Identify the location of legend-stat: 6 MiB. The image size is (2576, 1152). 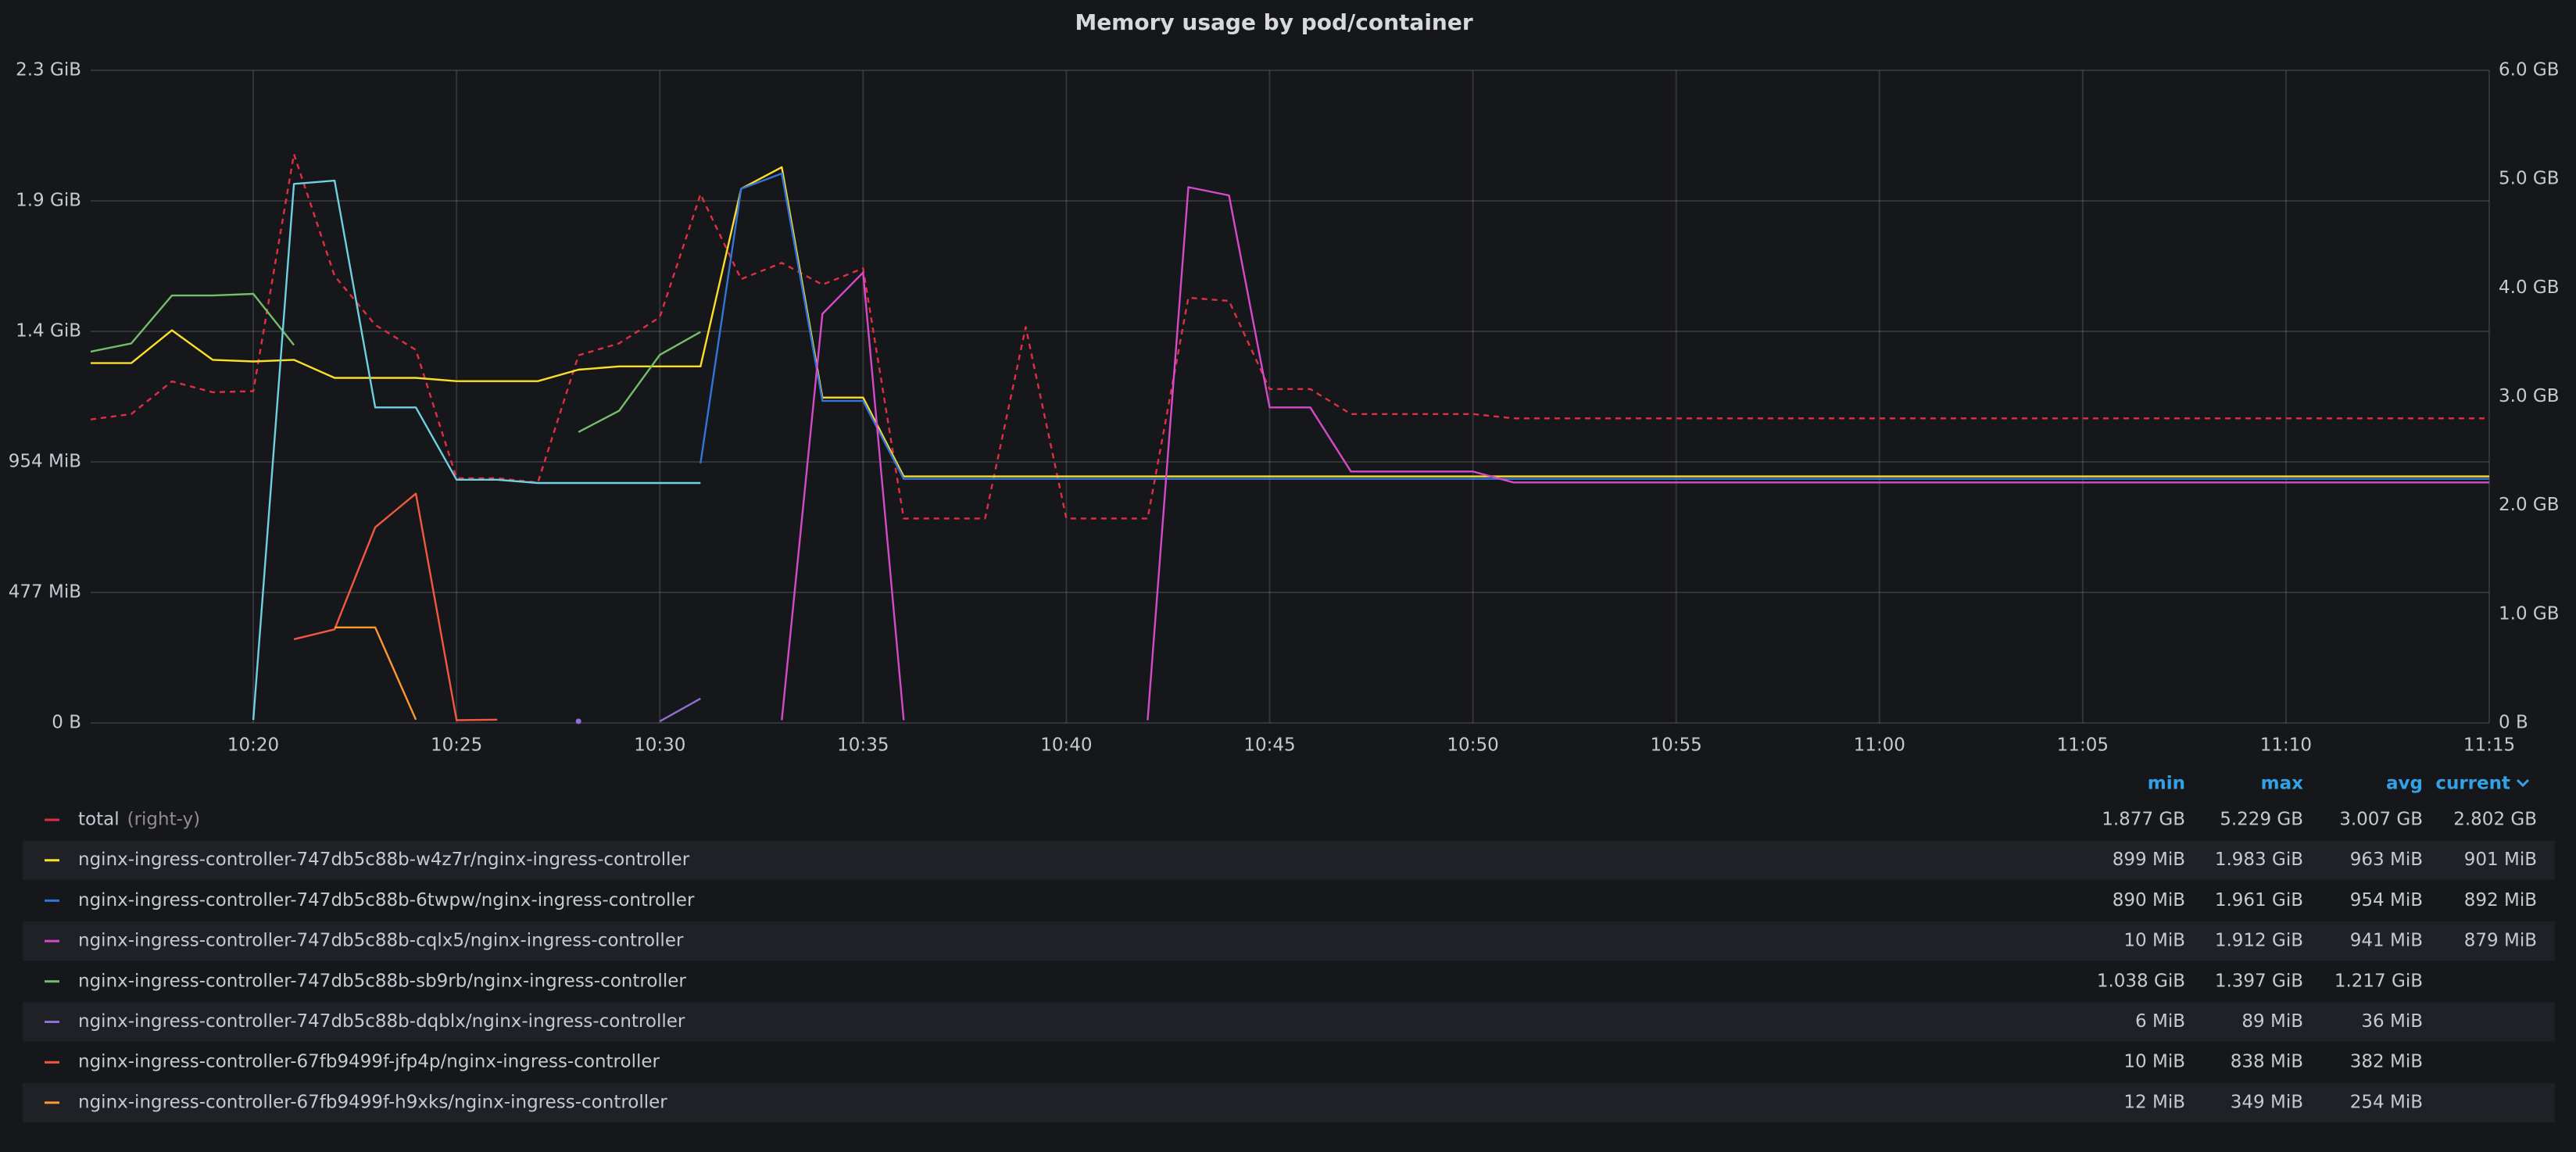
(2160, 1021).